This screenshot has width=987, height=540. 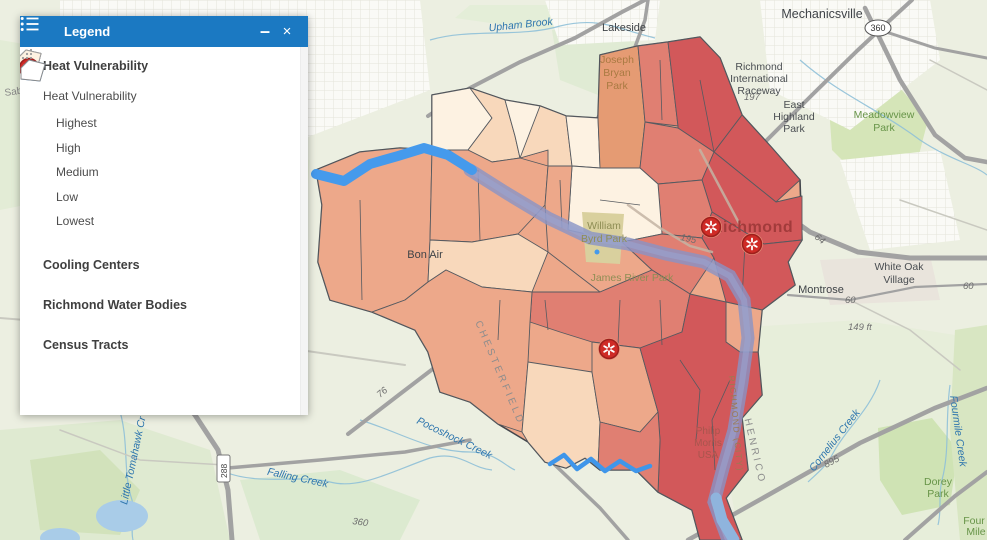 What do you see at coordinates (759, 79) in the screenshot?
I see `label-raceway-2: International` at bounding box center [759, 79].